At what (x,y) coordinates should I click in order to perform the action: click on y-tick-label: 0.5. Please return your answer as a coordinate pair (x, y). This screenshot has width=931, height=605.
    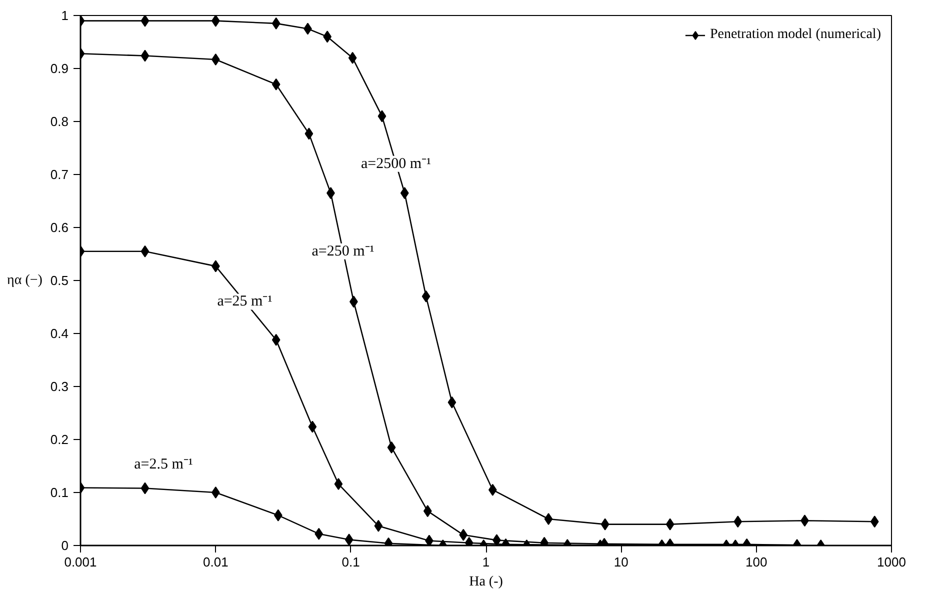
    Looking at the image, I should click on (59, 280).